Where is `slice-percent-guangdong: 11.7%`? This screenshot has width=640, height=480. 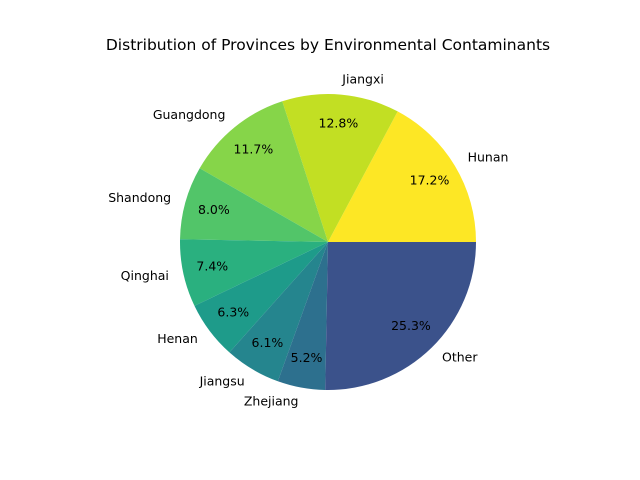 slice-percent-guangdong: 11.7% is located at coordinates (254, 149).